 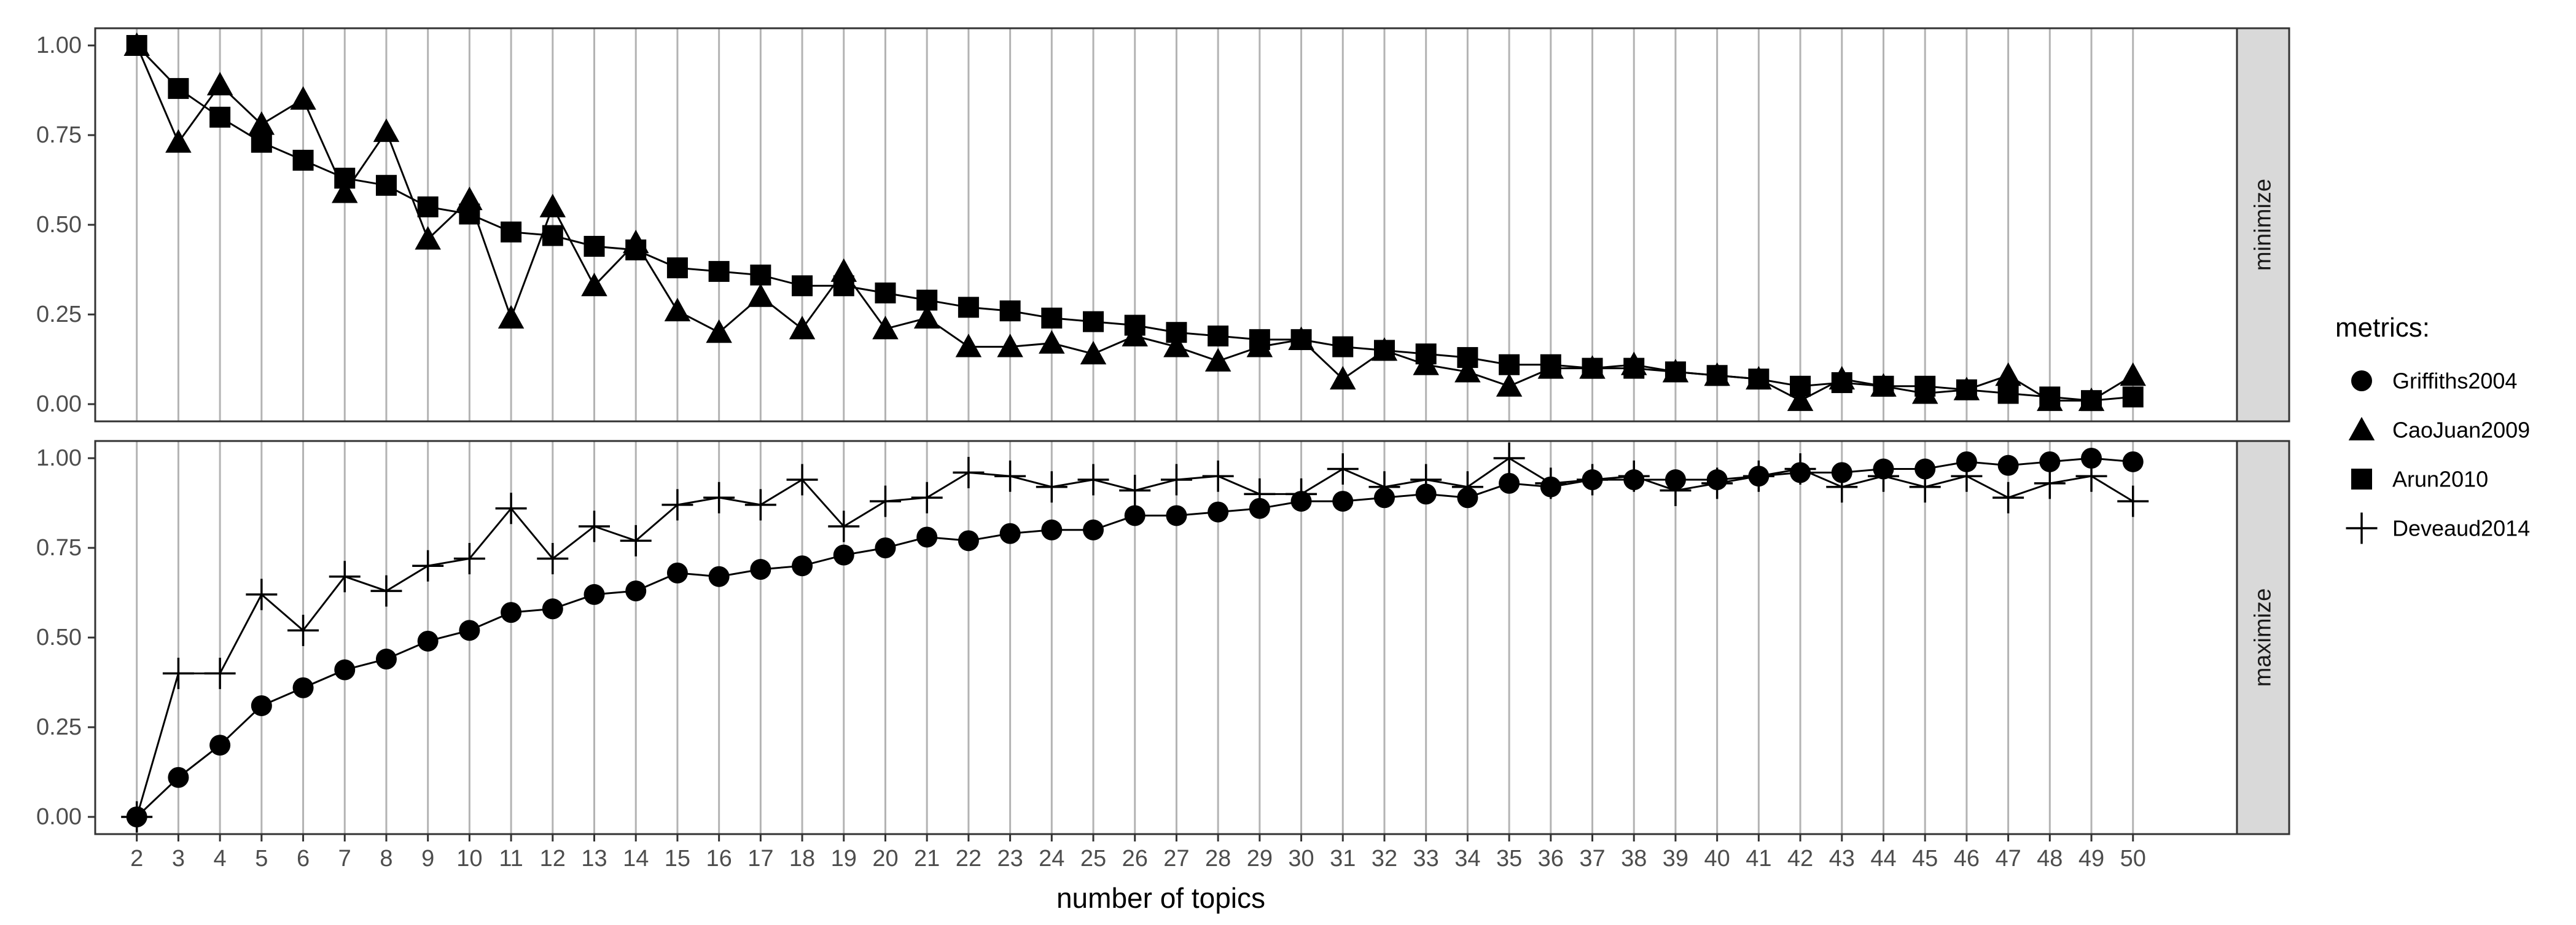 What do you see at coordinates (1925, 859) in the screenshot?
I see `x-tick-label: 45` at bounding box center [1925, 859].